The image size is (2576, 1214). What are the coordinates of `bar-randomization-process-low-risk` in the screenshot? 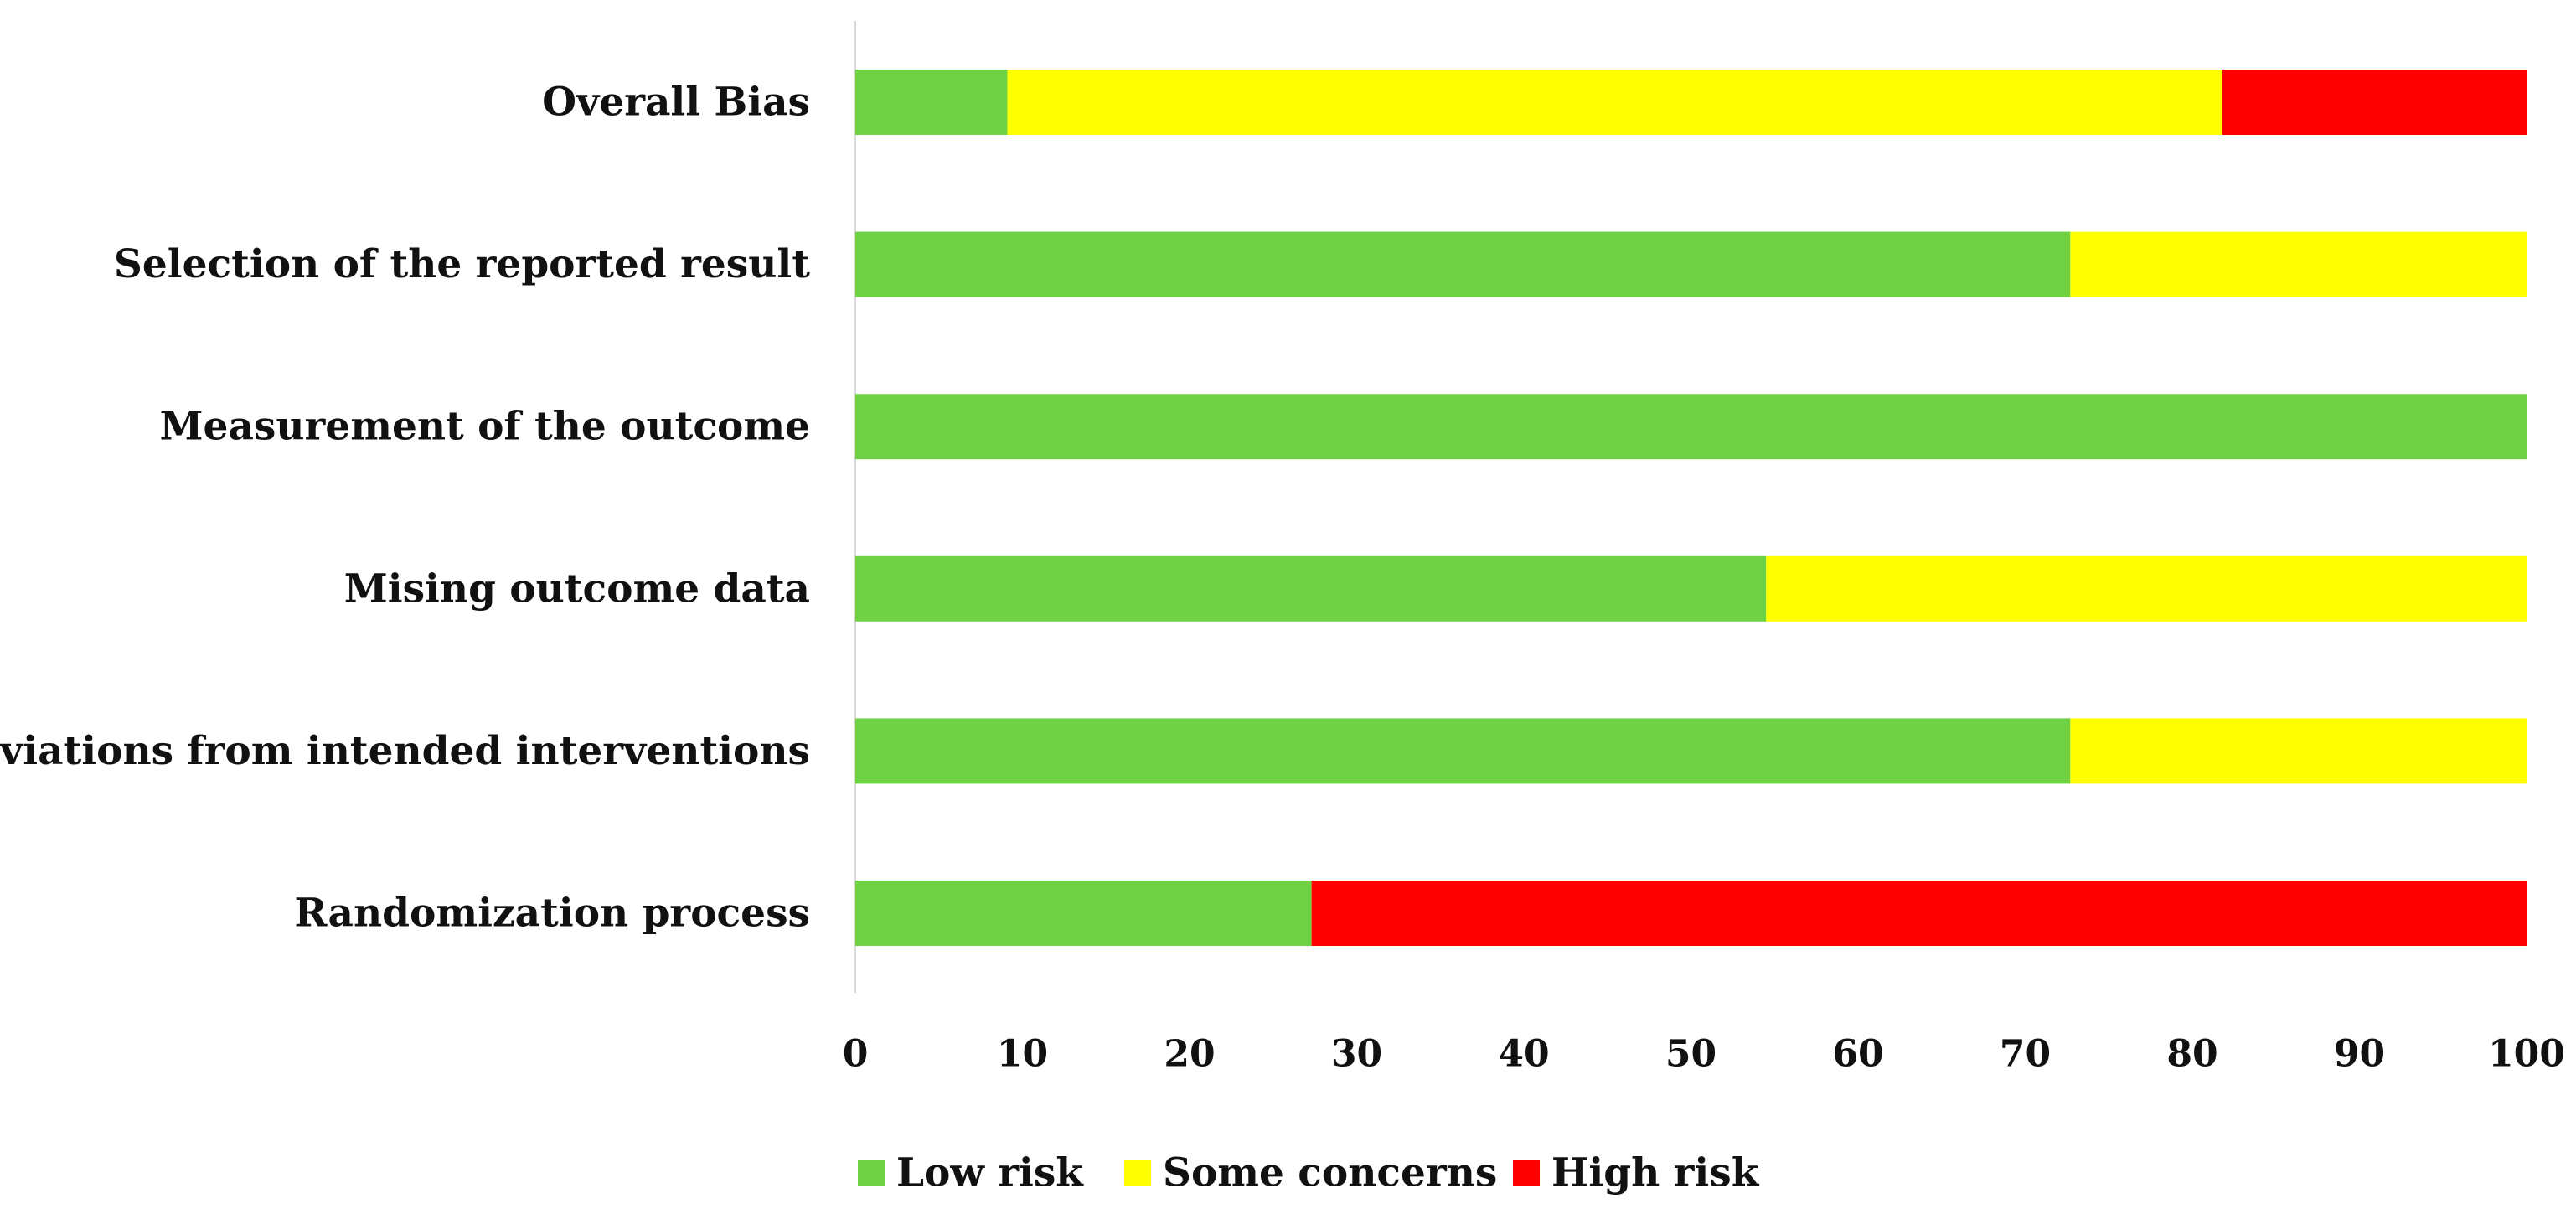 It's located at (1083, 913).